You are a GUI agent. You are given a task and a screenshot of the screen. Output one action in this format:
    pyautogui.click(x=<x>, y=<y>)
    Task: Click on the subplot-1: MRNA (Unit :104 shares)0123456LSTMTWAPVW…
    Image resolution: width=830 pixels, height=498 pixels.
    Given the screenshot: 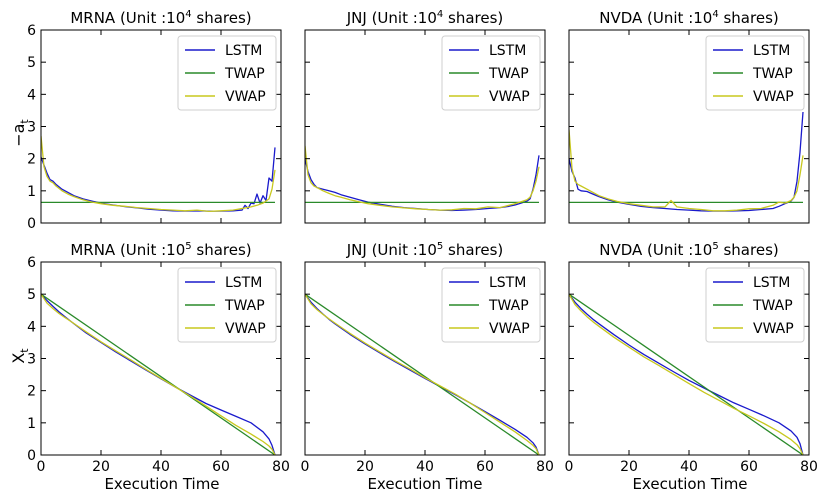 What is the action you would take?
    pyautogui.click(x=154, y=120)
    